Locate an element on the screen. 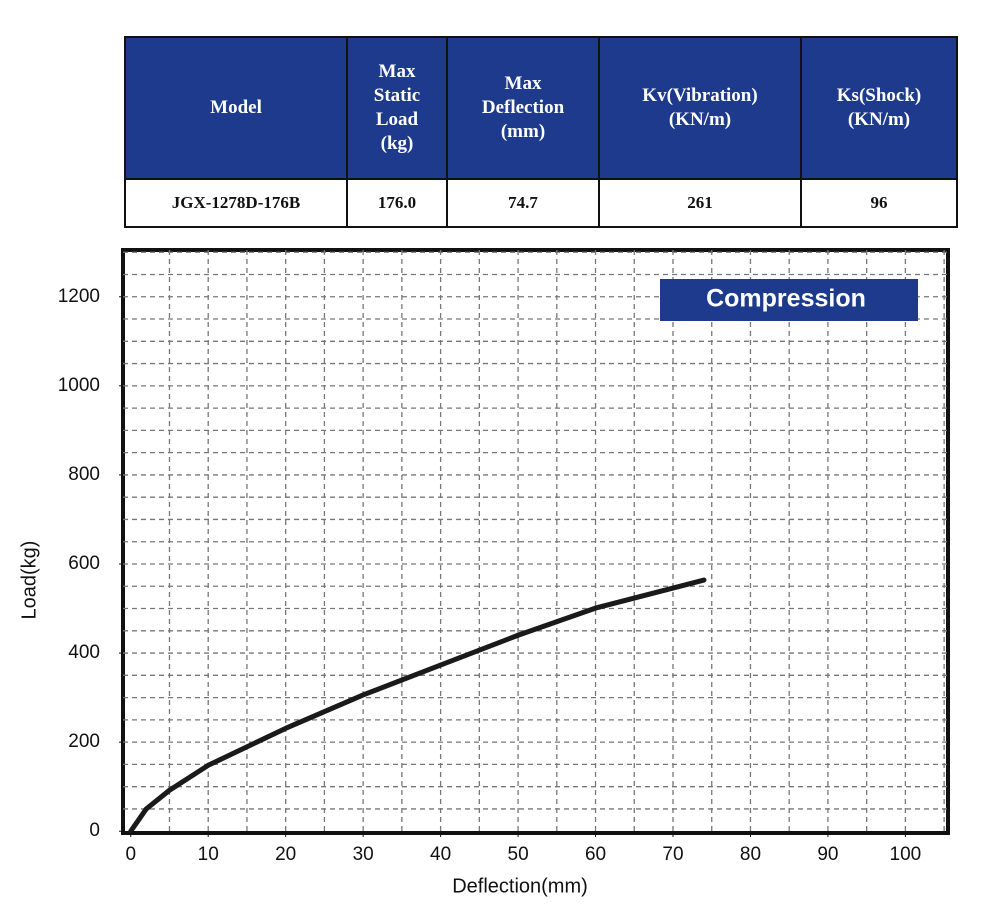 This screenshot has height=910, width=1000. header-cell: Max Static Load (kg) is located at coordinates (397, 108).